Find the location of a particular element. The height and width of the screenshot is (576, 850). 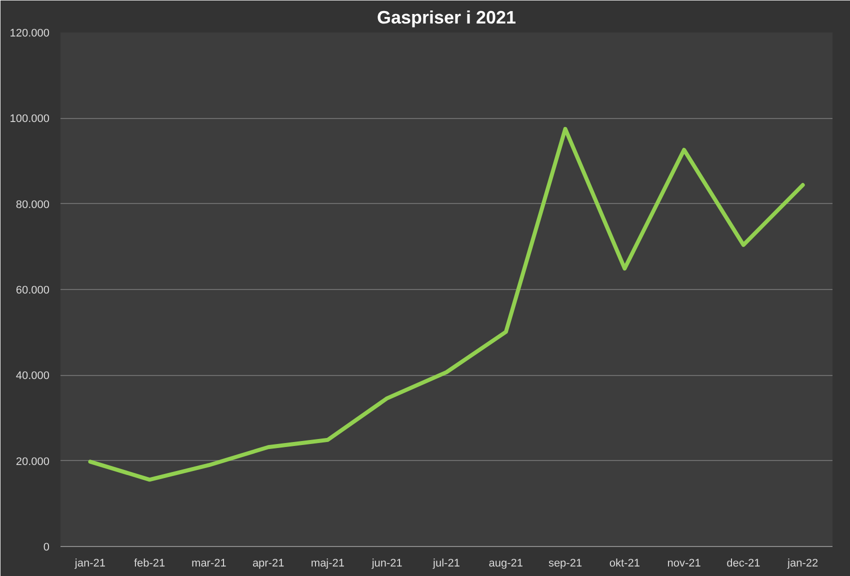

x-tick-label: dec-21 is located at coordinates (743, 564).